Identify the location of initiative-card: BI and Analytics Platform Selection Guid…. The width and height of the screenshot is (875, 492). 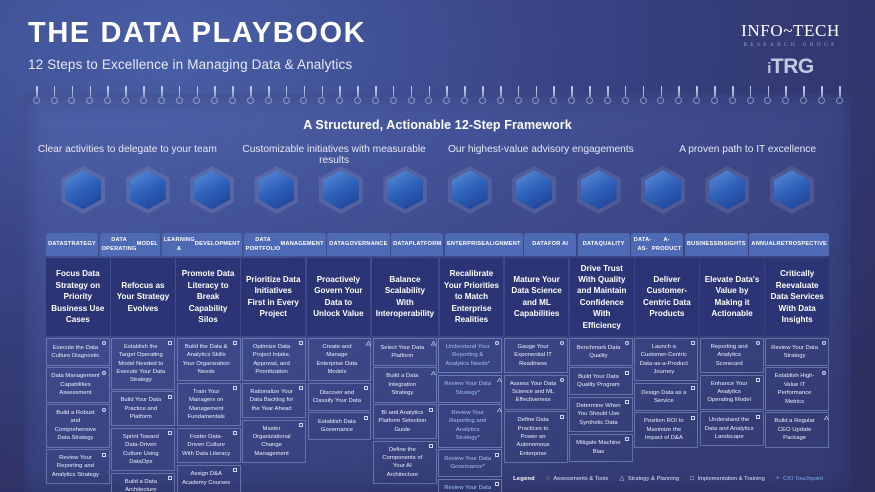
(404, 422).